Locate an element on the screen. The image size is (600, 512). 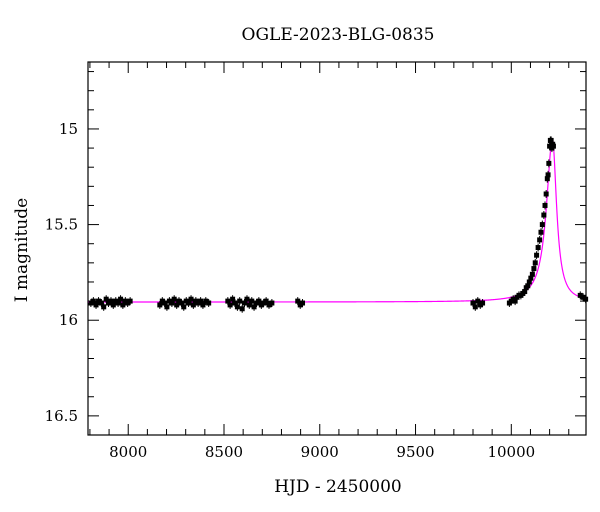
x-tick-label: 8000 is located at coordinates (128, 452).